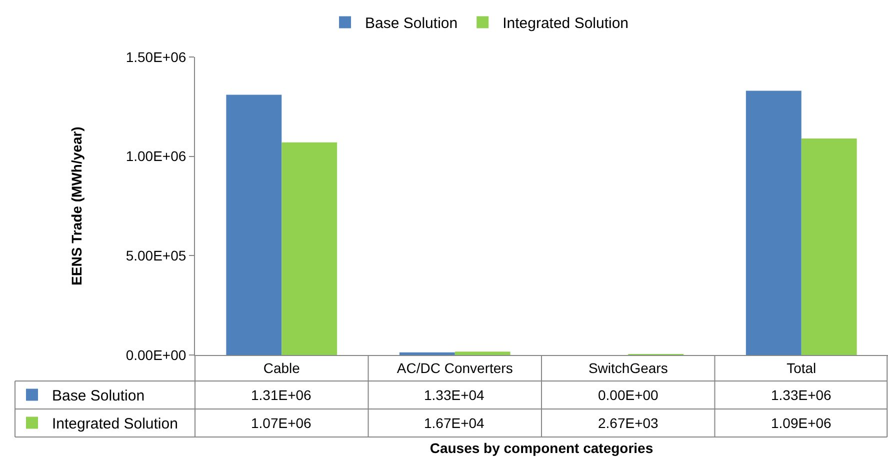  What do you see at coordinates (454, 368) in the screenshot?
I see `x-tick-label: AC/DC Converters` at bounding box center [454, 368].